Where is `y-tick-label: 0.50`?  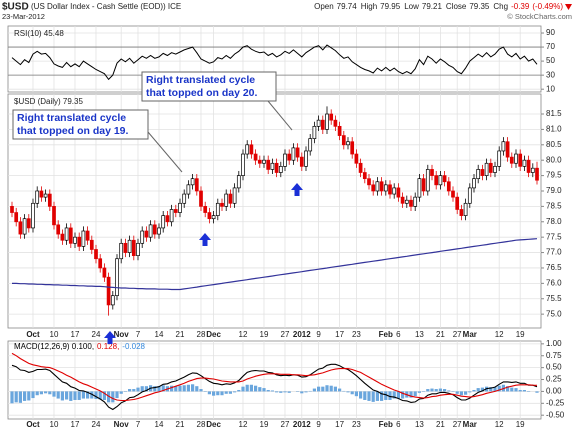
y-tick-label: 0.50 is located at coordinates (554, 367).